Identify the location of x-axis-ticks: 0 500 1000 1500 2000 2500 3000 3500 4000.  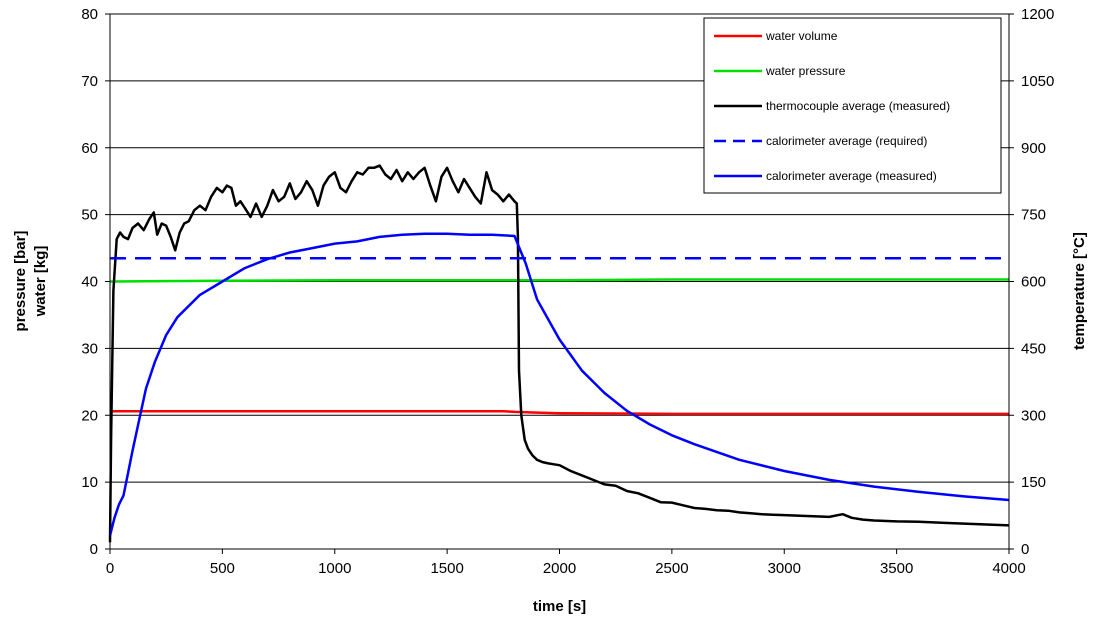
(566, 563).